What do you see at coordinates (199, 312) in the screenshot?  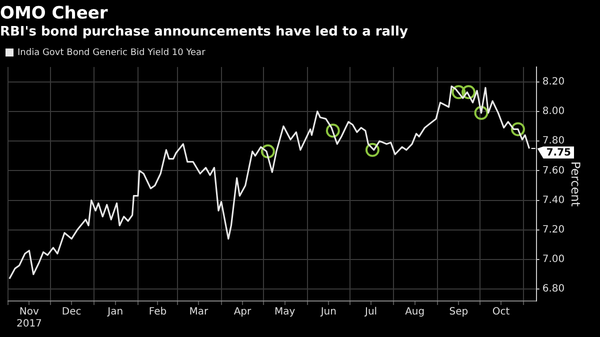 I see `x-tick-label: Mar` at bounding box center [199, 312].